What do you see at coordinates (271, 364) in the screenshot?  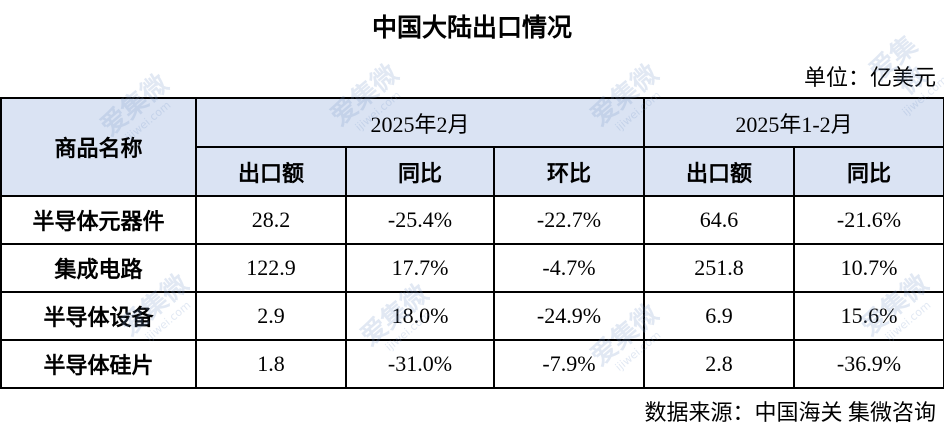 I see `table-cell: 1.8` at bounding box center [271, 364].